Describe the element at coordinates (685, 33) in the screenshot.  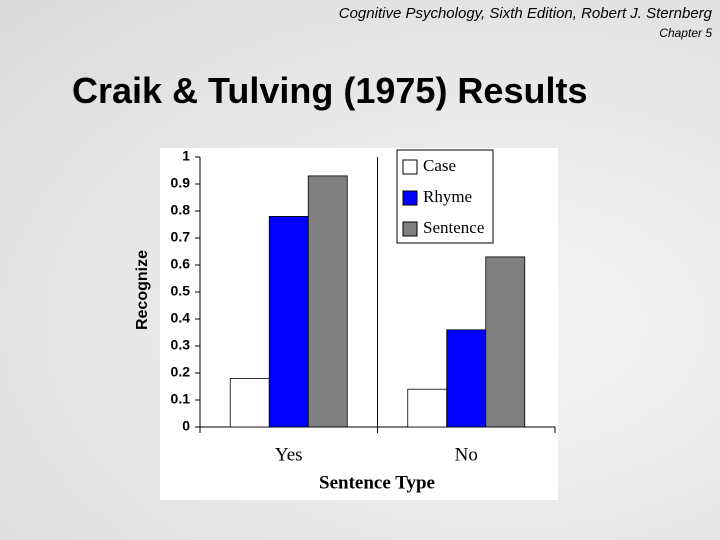
I see `chapter-label: Chapter 5` at that location.